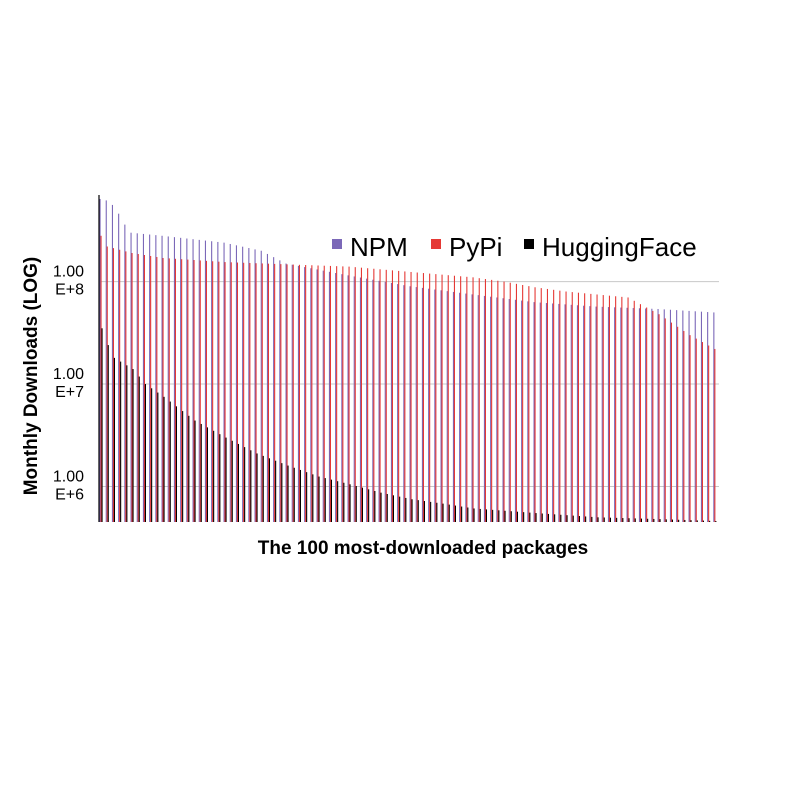  Describe the element at coordinates (514, 247) in the screenshot. I see `legend: NPM PyPi HuggingFace` at that location.